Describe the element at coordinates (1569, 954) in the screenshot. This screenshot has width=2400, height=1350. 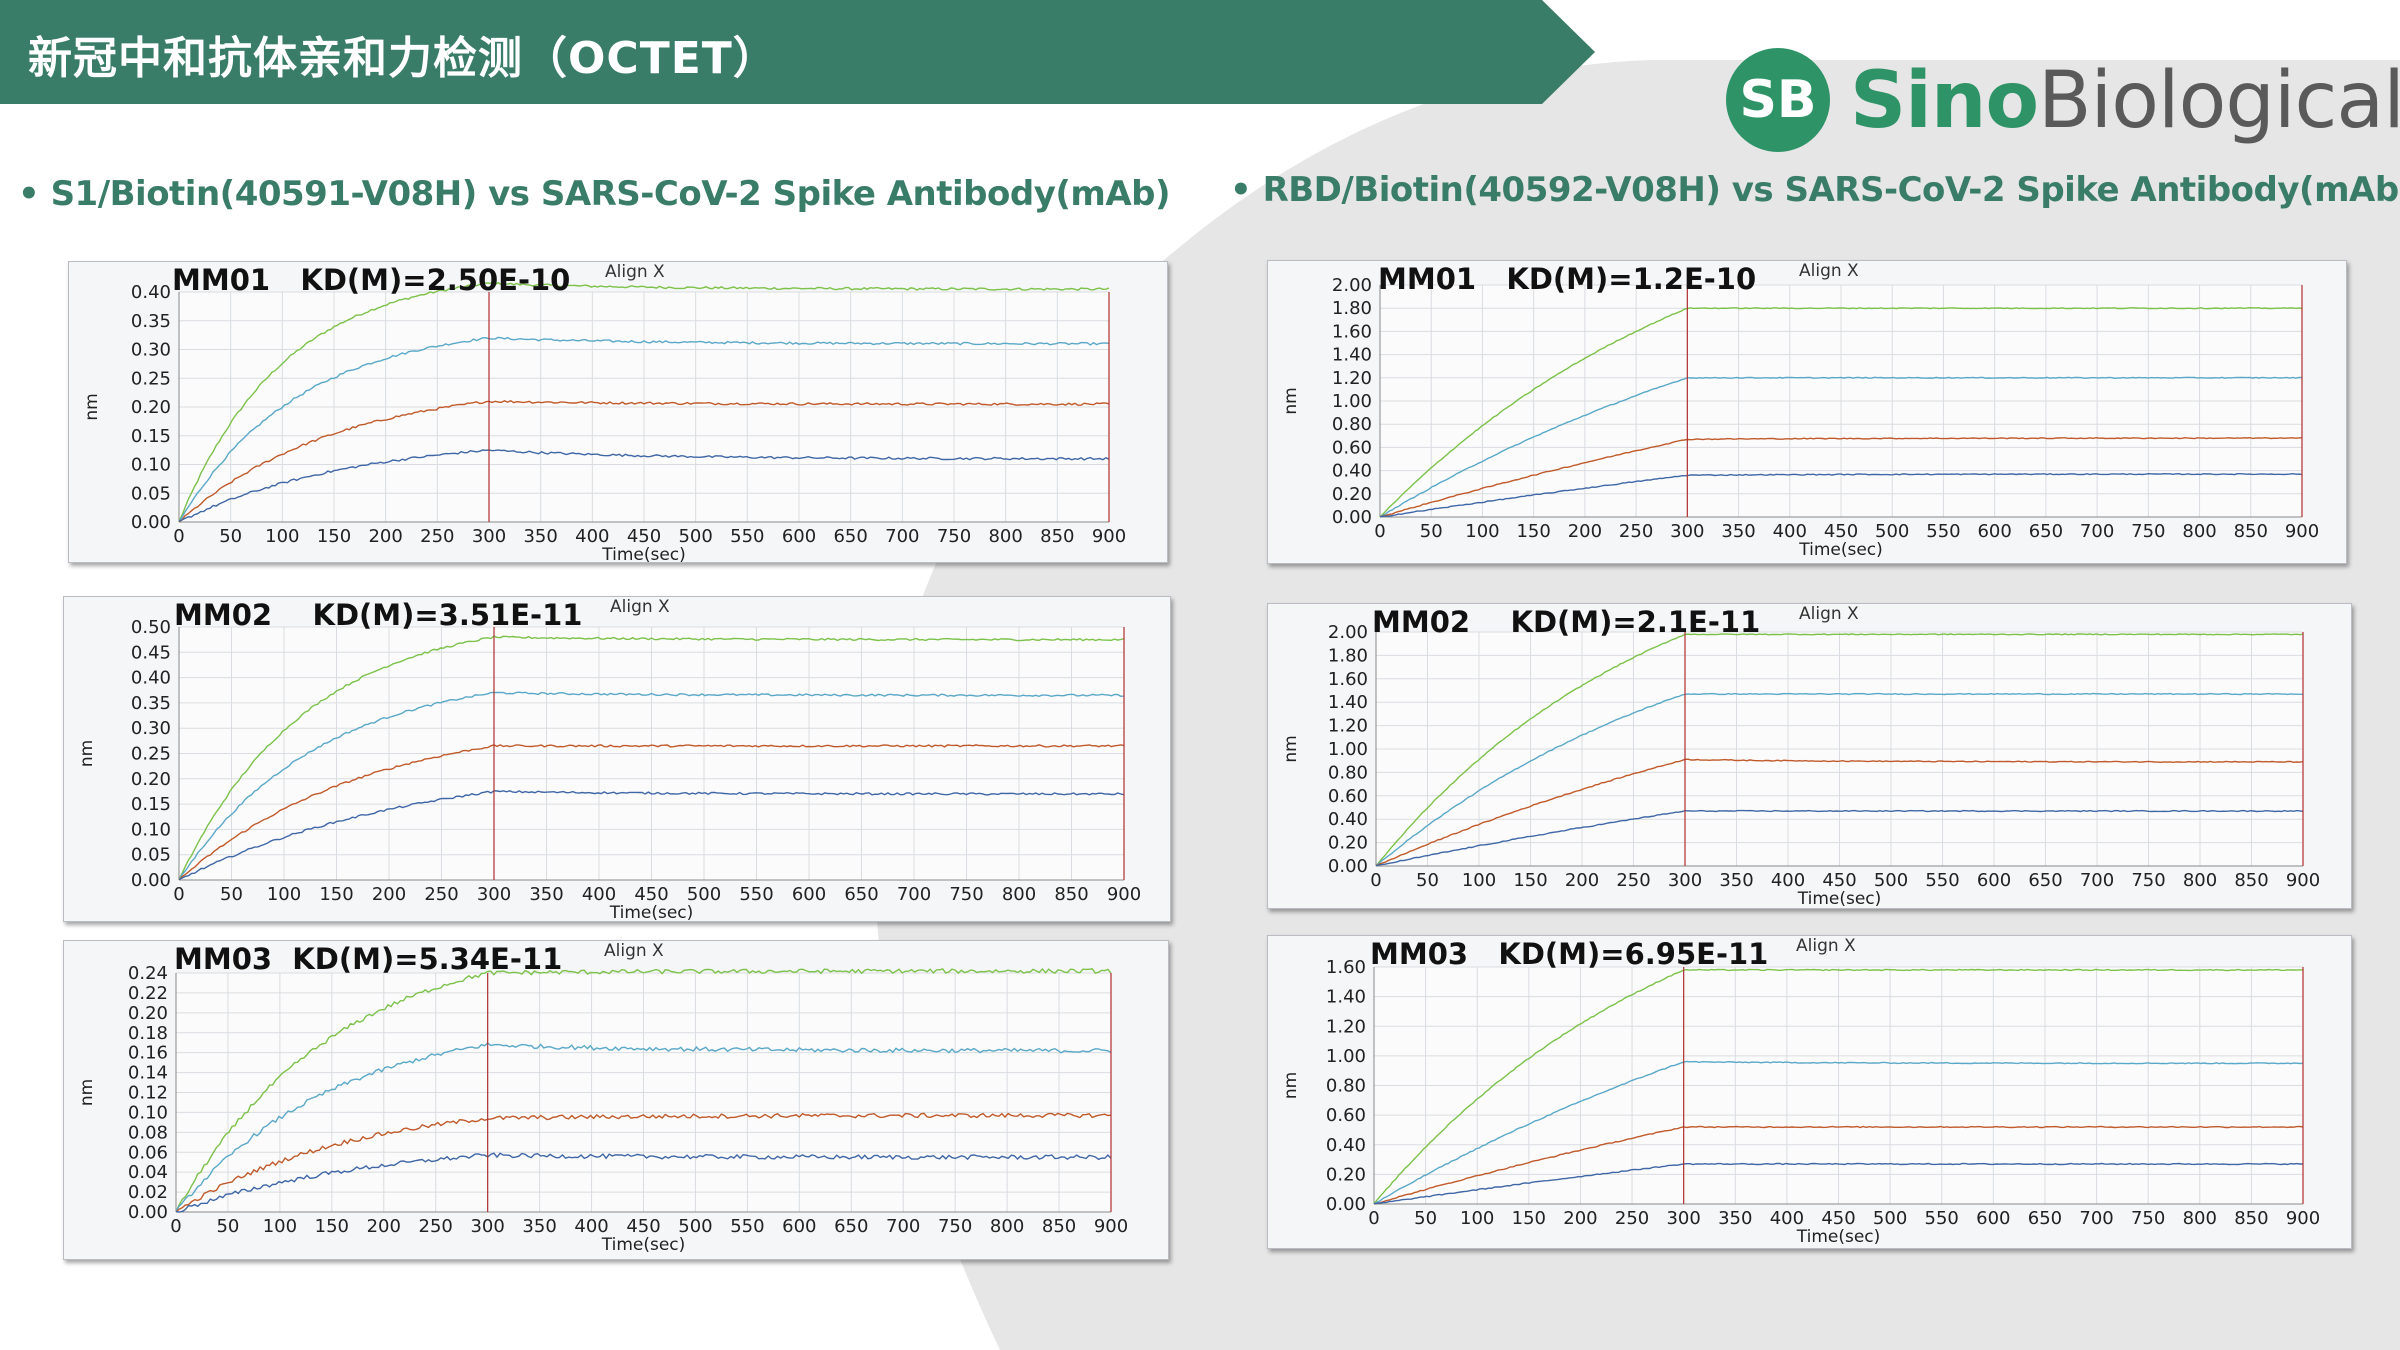
I see `chart-sample-label: MM03 KD(M)=6.95E-11` at that location.